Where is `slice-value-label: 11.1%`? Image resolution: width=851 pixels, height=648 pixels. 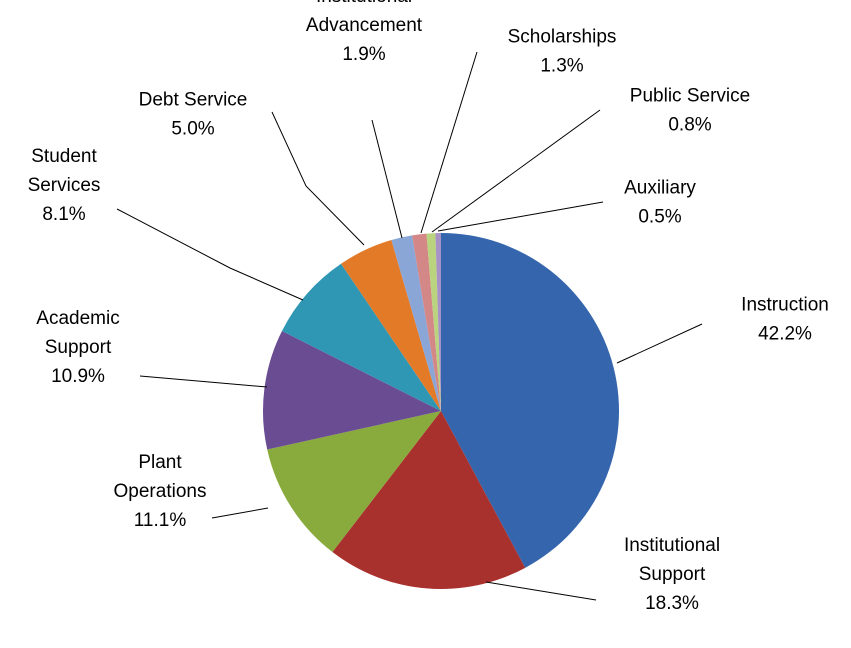
slice-value-label: 11.1% is located at coordinates (160, 520).